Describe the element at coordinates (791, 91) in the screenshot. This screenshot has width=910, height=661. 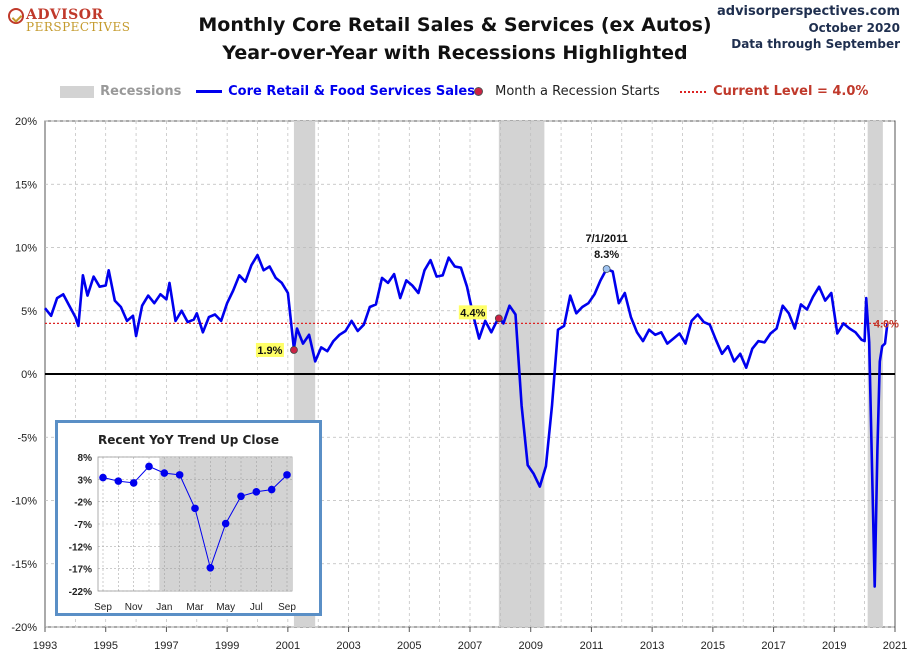
I see `legend-current-label: Current Level = 4.0%` at that location.